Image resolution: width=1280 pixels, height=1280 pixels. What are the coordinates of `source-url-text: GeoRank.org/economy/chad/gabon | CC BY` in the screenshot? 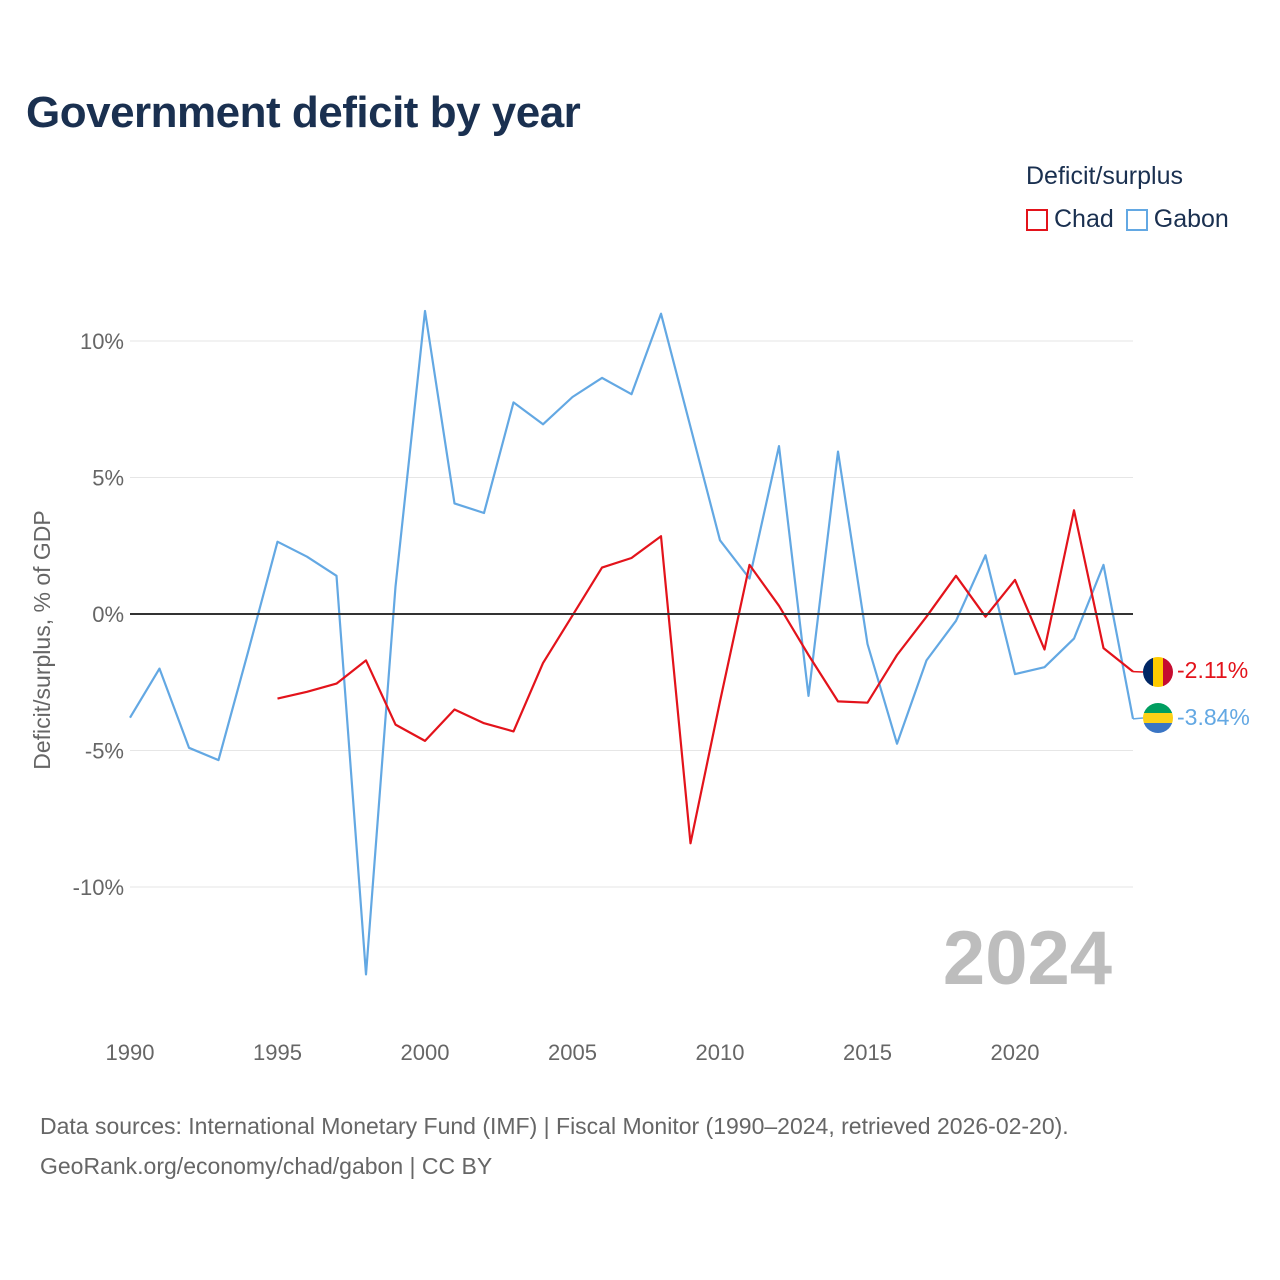 It's located at (266, 1166).